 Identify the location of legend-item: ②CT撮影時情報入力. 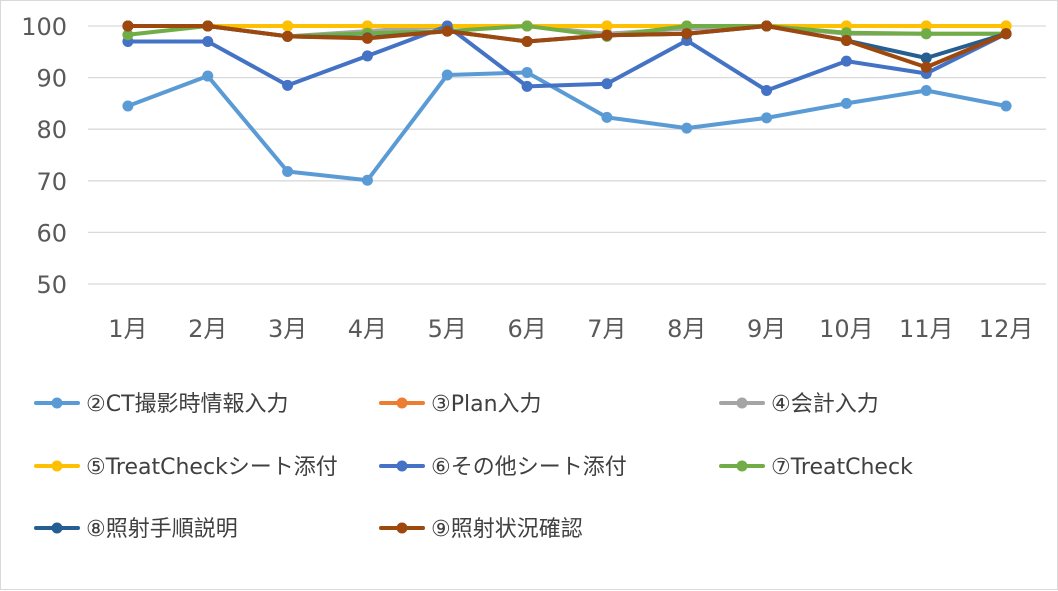
(161, 404).